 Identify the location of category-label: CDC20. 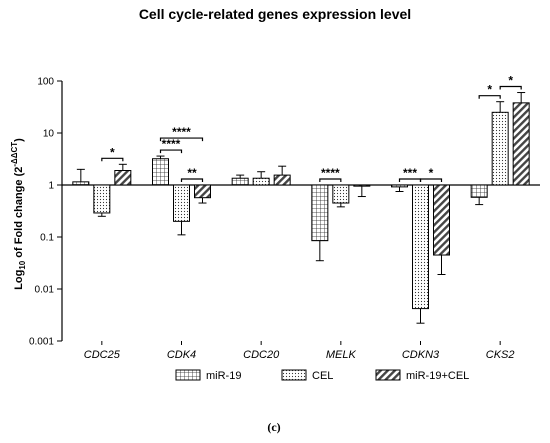
(261, 355).